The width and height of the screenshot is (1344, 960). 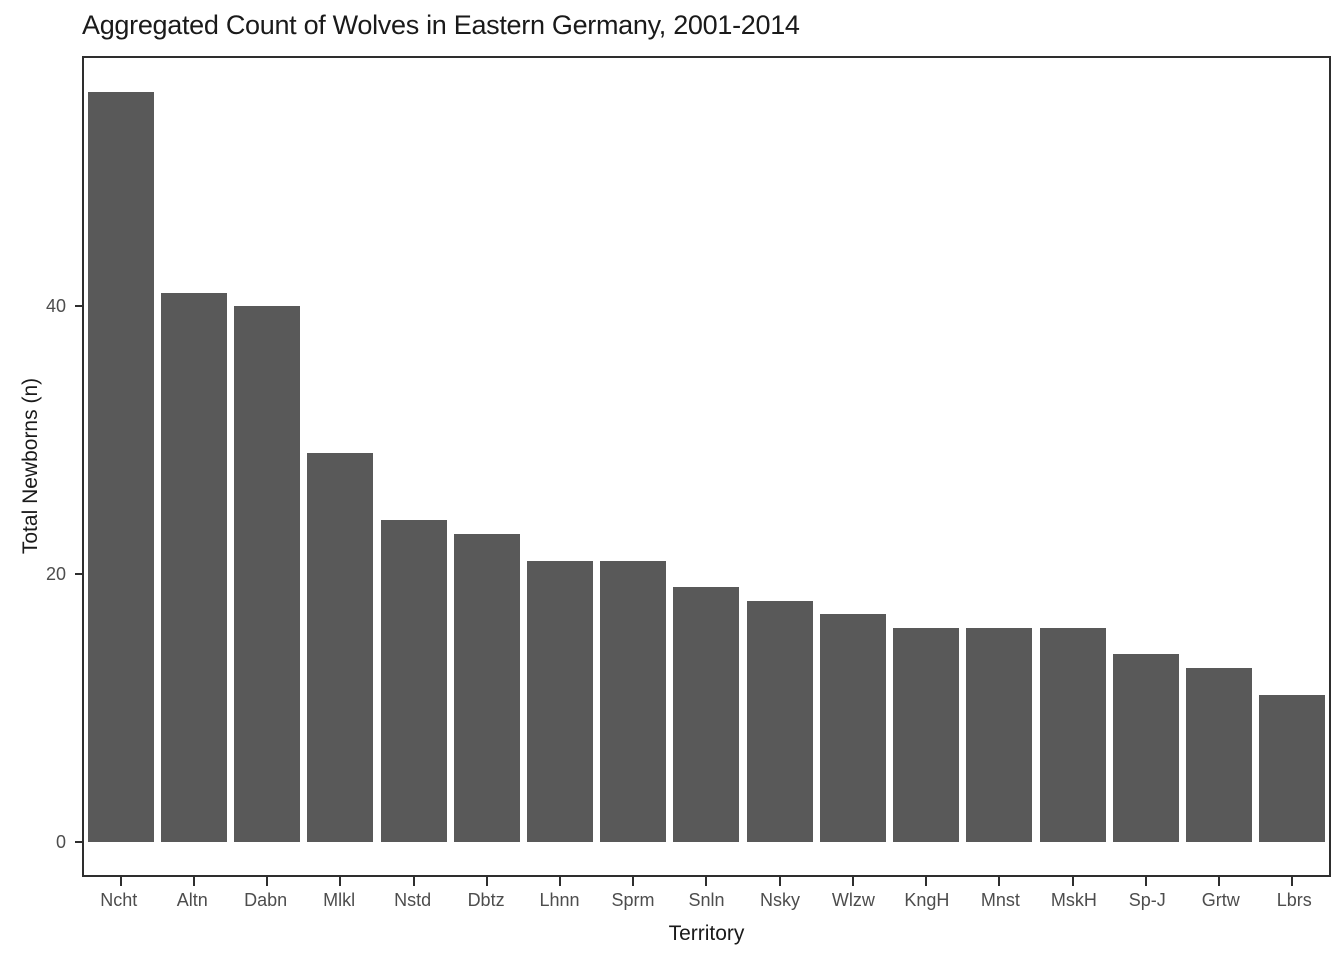 What do you see at coordinates (413, 900) in the screenshot?
I see `x-tick-label-nstd: Nstd` at bounding box center [413, 900].